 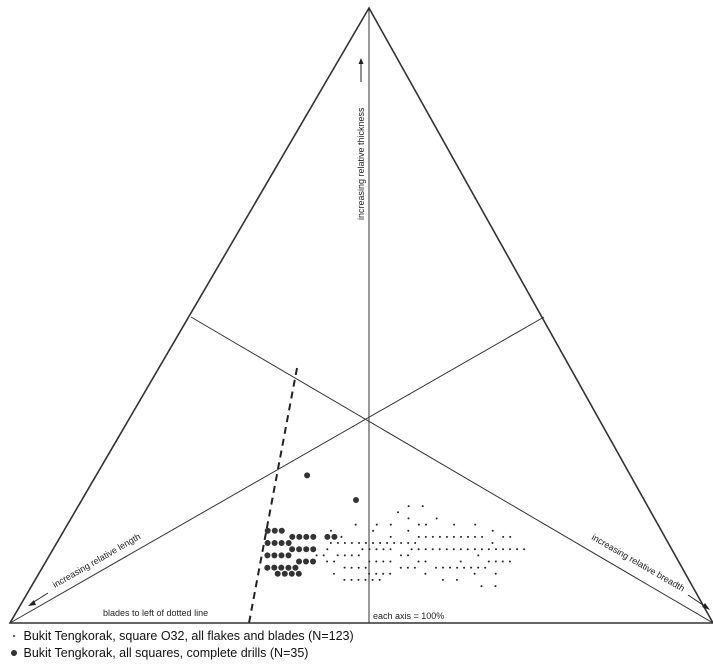 I want to click on breadth-arrow, so click(x=697, y=601).